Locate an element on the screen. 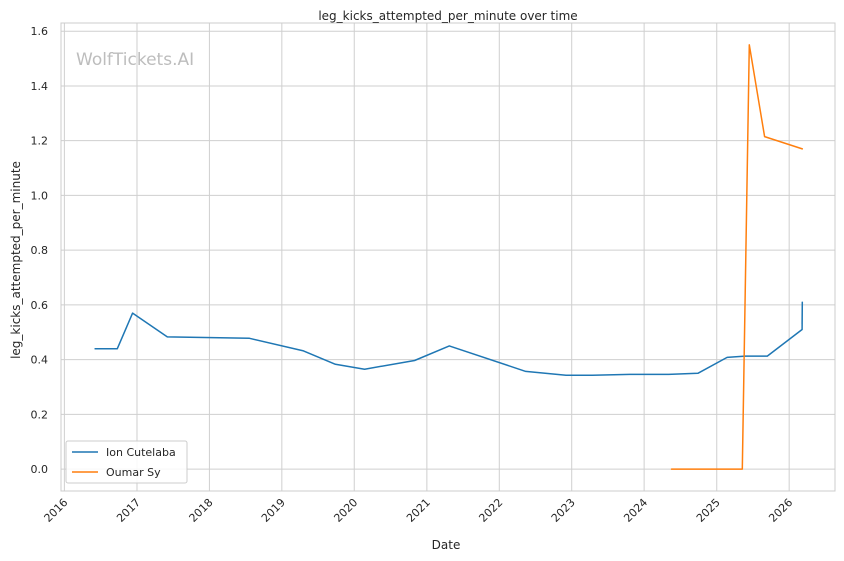  y-tick-label: 1.6 is located at coordinates (40, 31).